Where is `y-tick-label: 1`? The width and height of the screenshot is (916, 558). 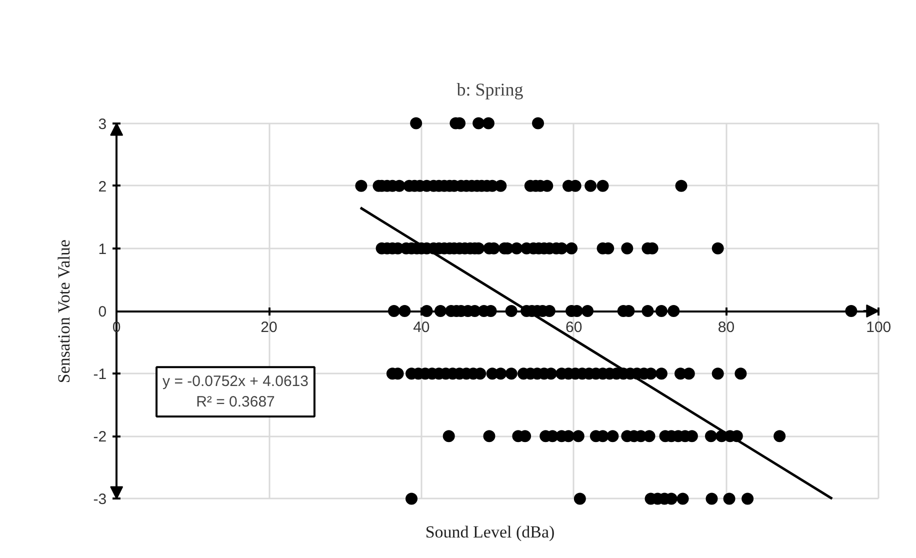
y-tick-label: 1 is located at coordinates (102, 249).